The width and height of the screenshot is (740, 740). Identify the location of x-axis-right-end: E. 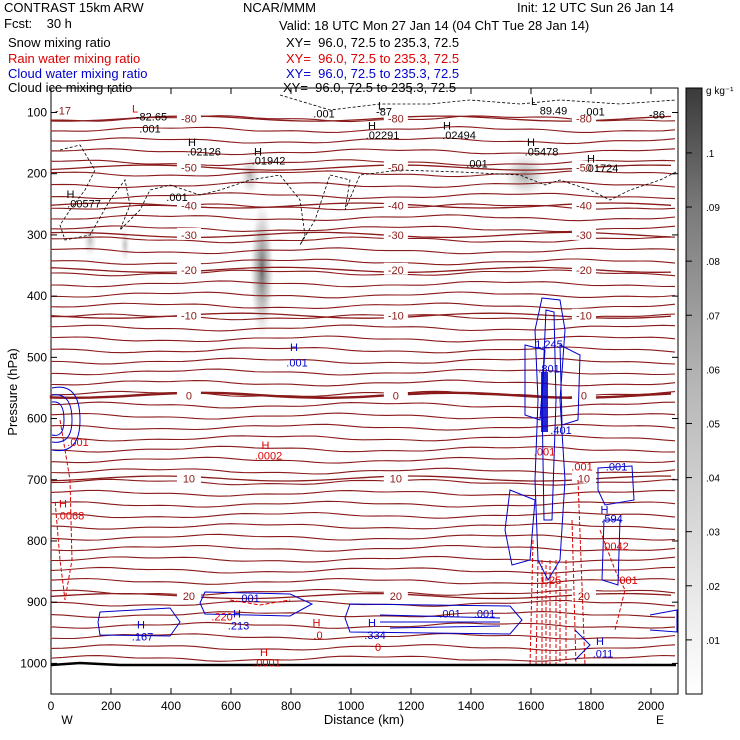
(660, 720).